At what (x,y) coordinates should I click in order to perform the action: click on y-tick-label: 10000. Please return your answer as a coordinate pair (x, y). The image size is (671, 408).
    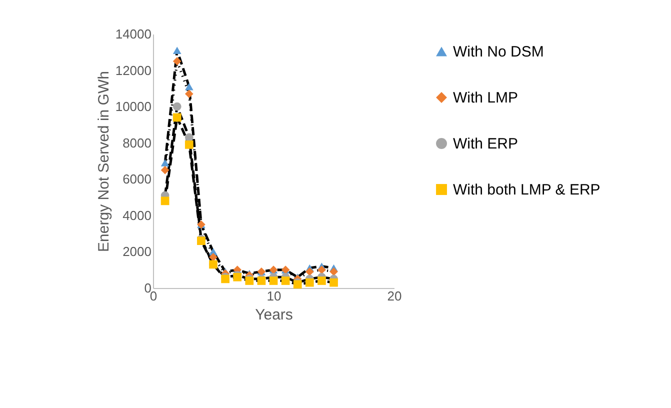
    Looking at the image, I should click on (133, 106).